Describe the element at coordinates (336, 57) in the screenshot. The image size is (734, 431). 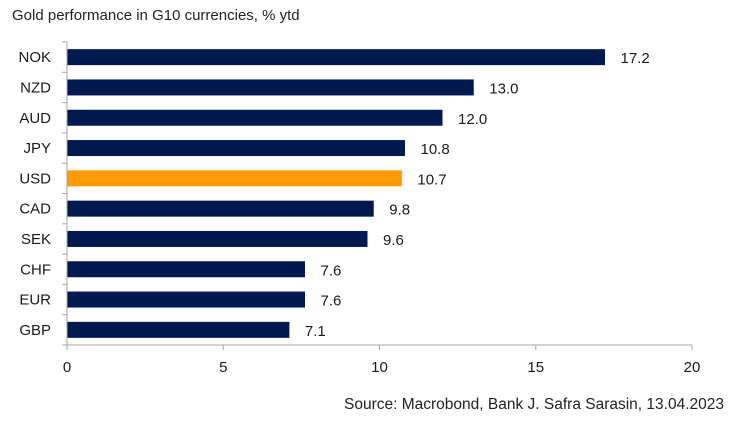
I see `bar-nok` at that location.